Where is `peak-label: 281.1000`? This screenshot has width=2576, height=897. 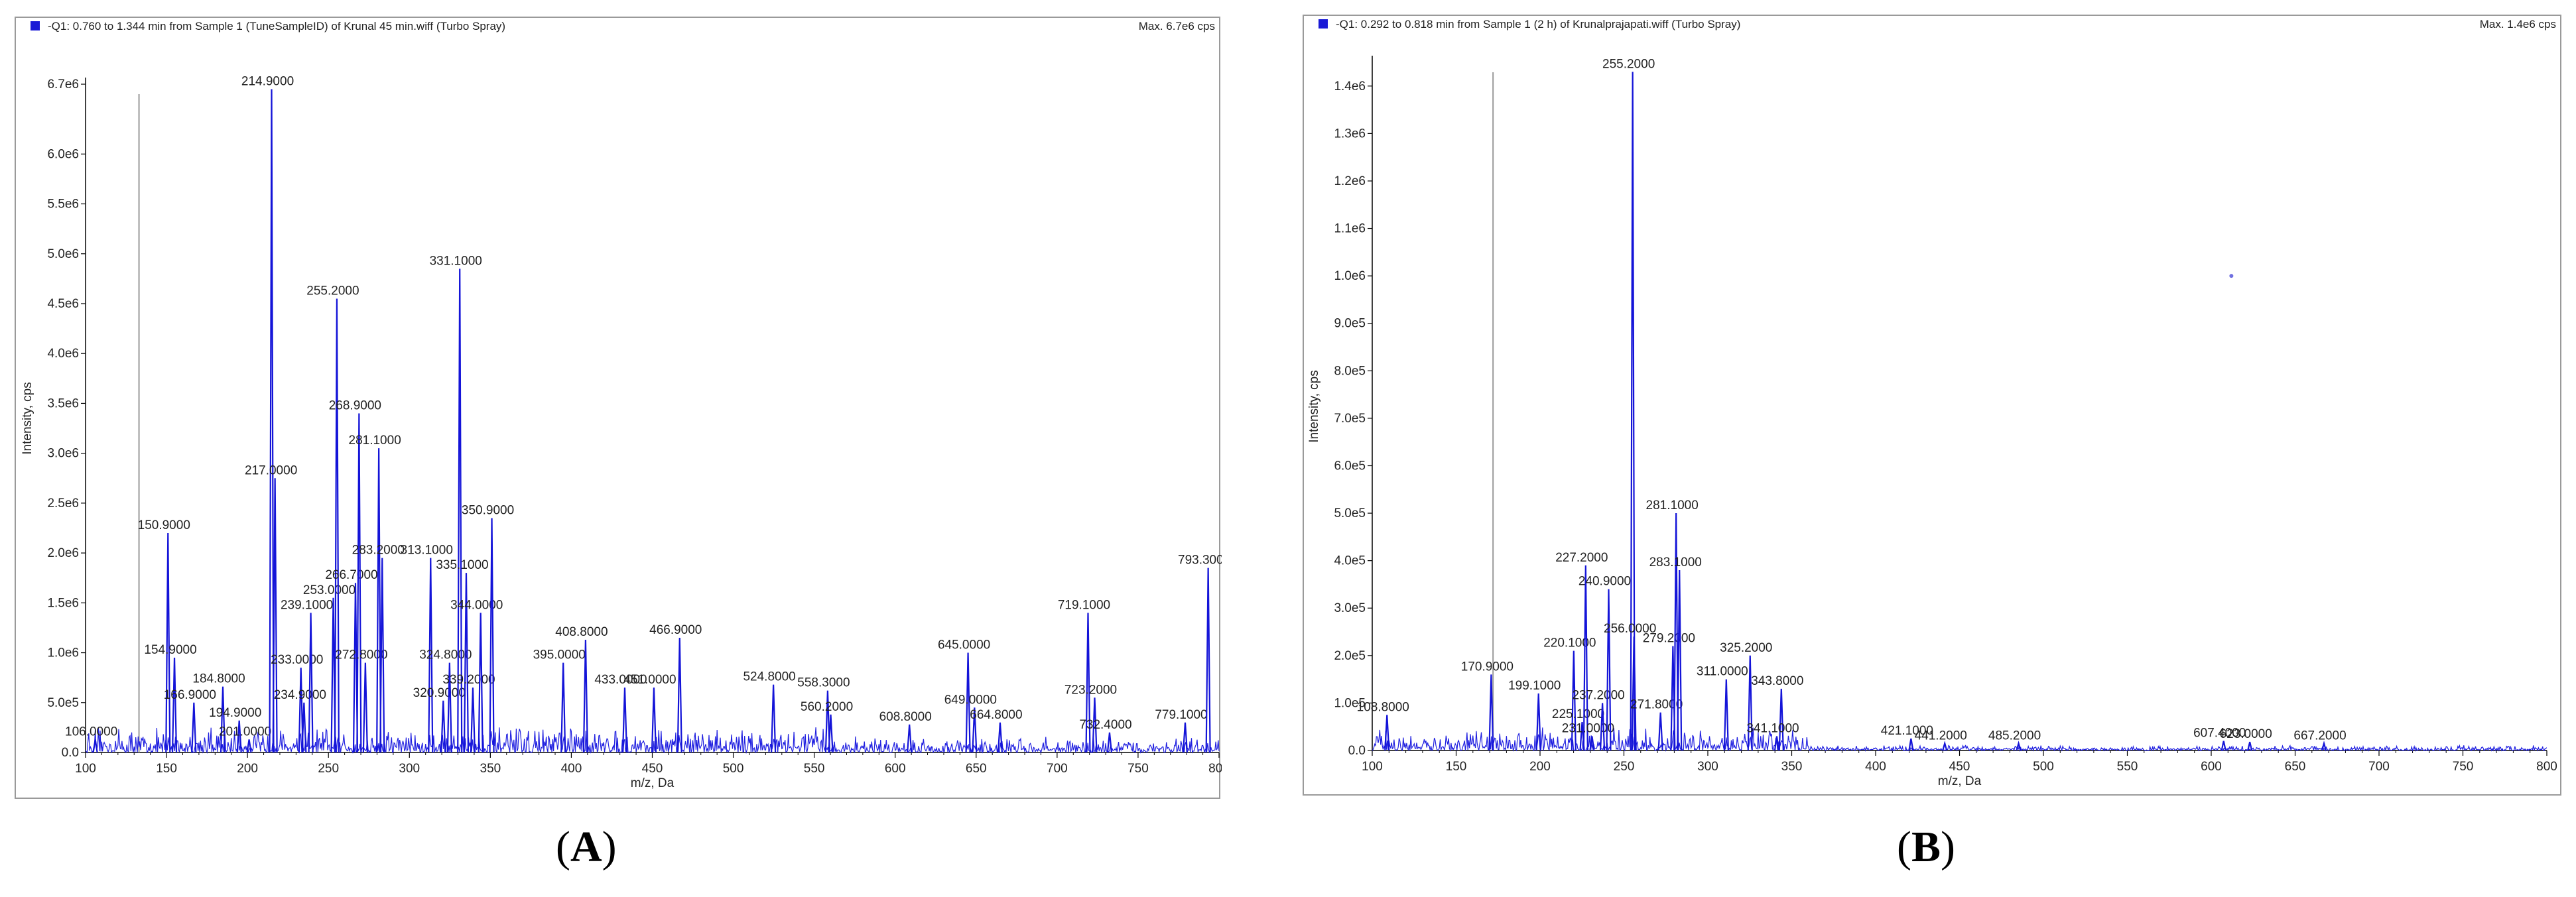 peak-label: 281.1000 is located at coordinates (375, 441).